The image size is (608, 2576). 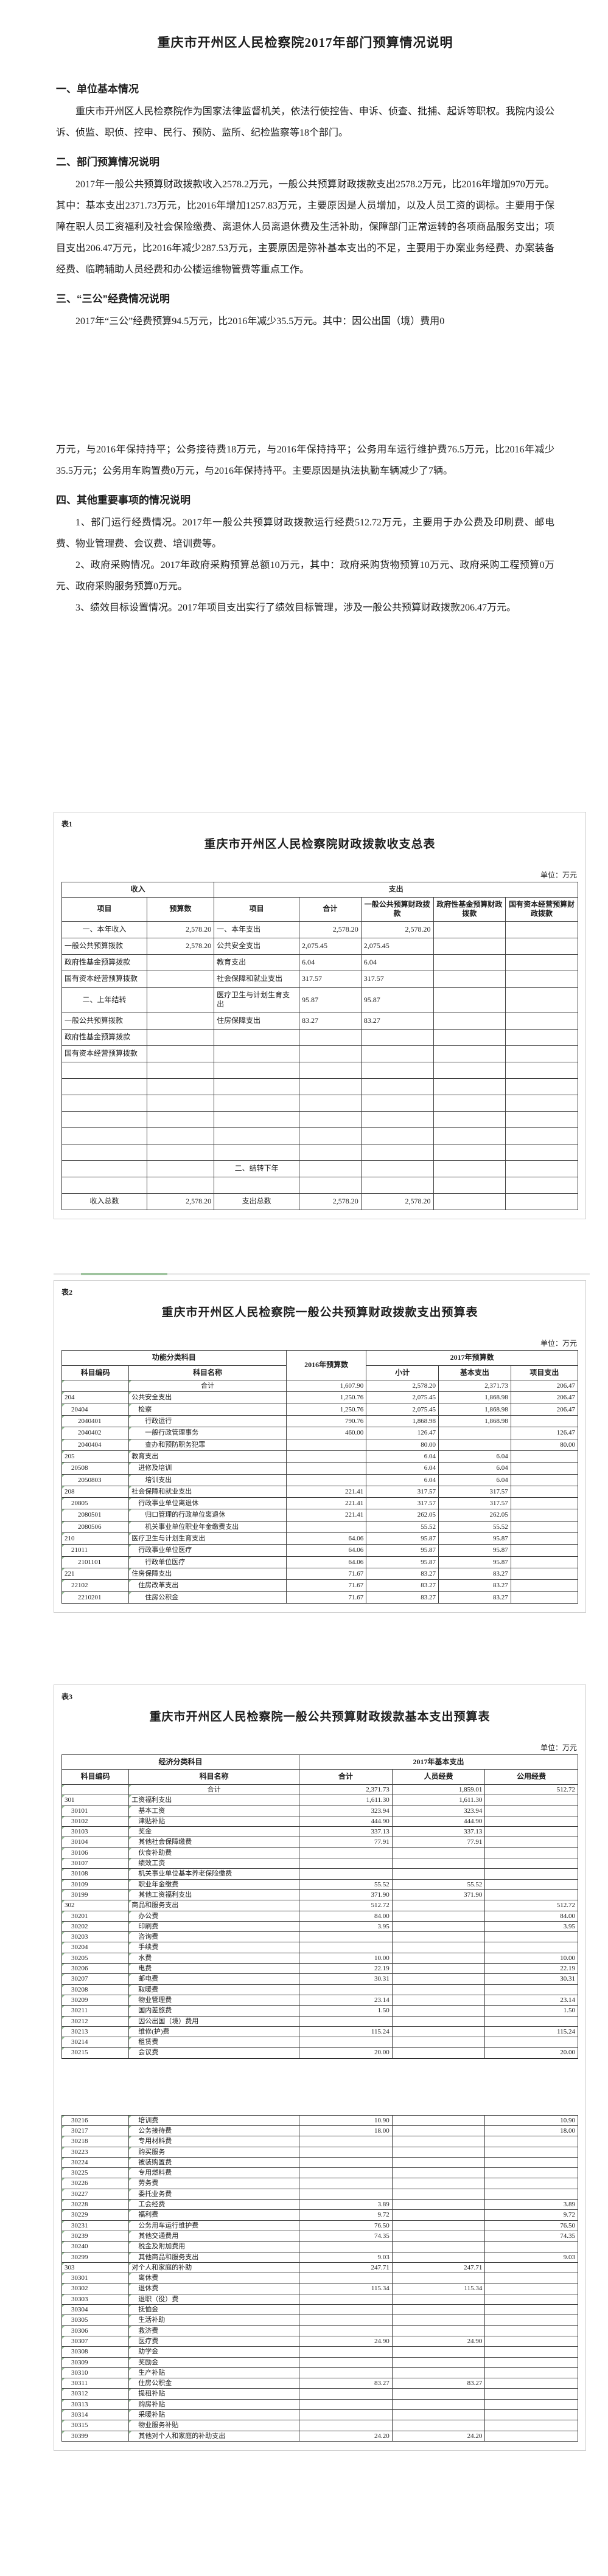 What do you see at coordinates (257, 909) in the screenshot?
I see `header-expense-item: 项目` at bounding box center [257, 909].